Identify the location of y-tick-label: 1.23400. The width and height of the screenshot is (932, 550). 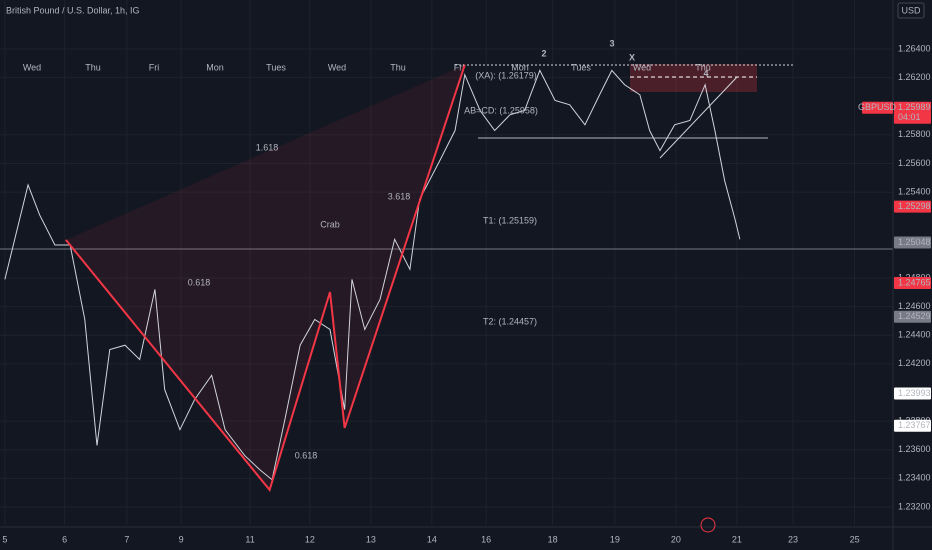
(914, 478).